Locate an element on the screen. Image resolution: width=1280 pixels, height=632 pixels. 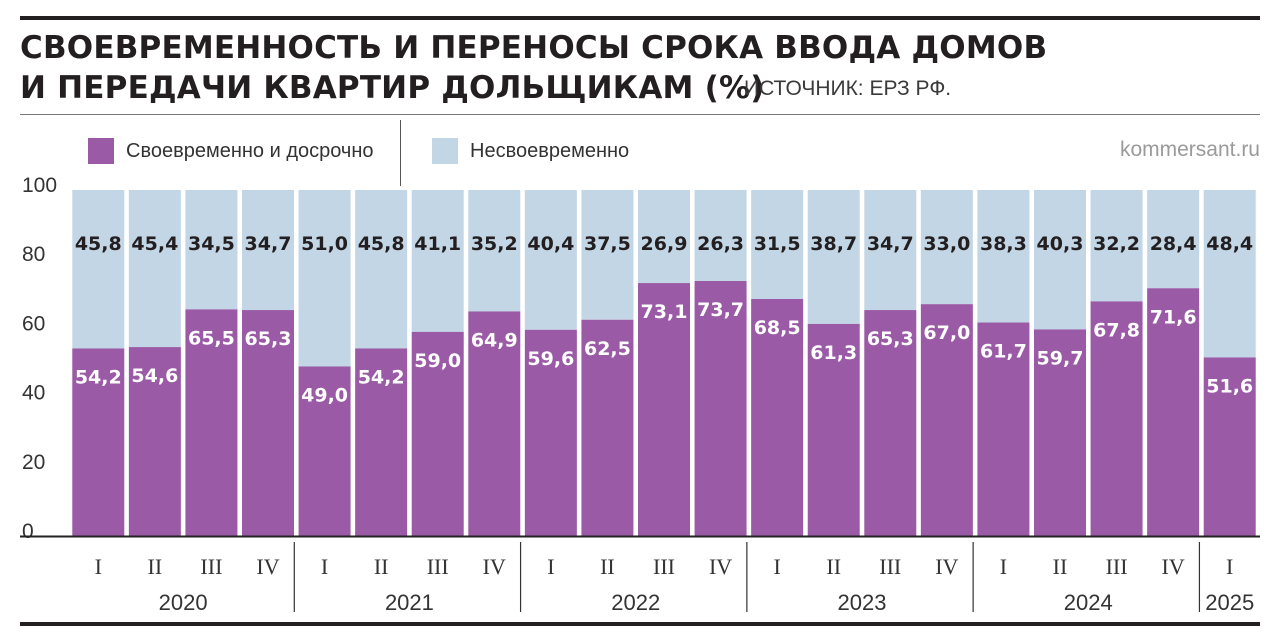
data-label-on-time: 49,0 is located at coordinates (324, 395).